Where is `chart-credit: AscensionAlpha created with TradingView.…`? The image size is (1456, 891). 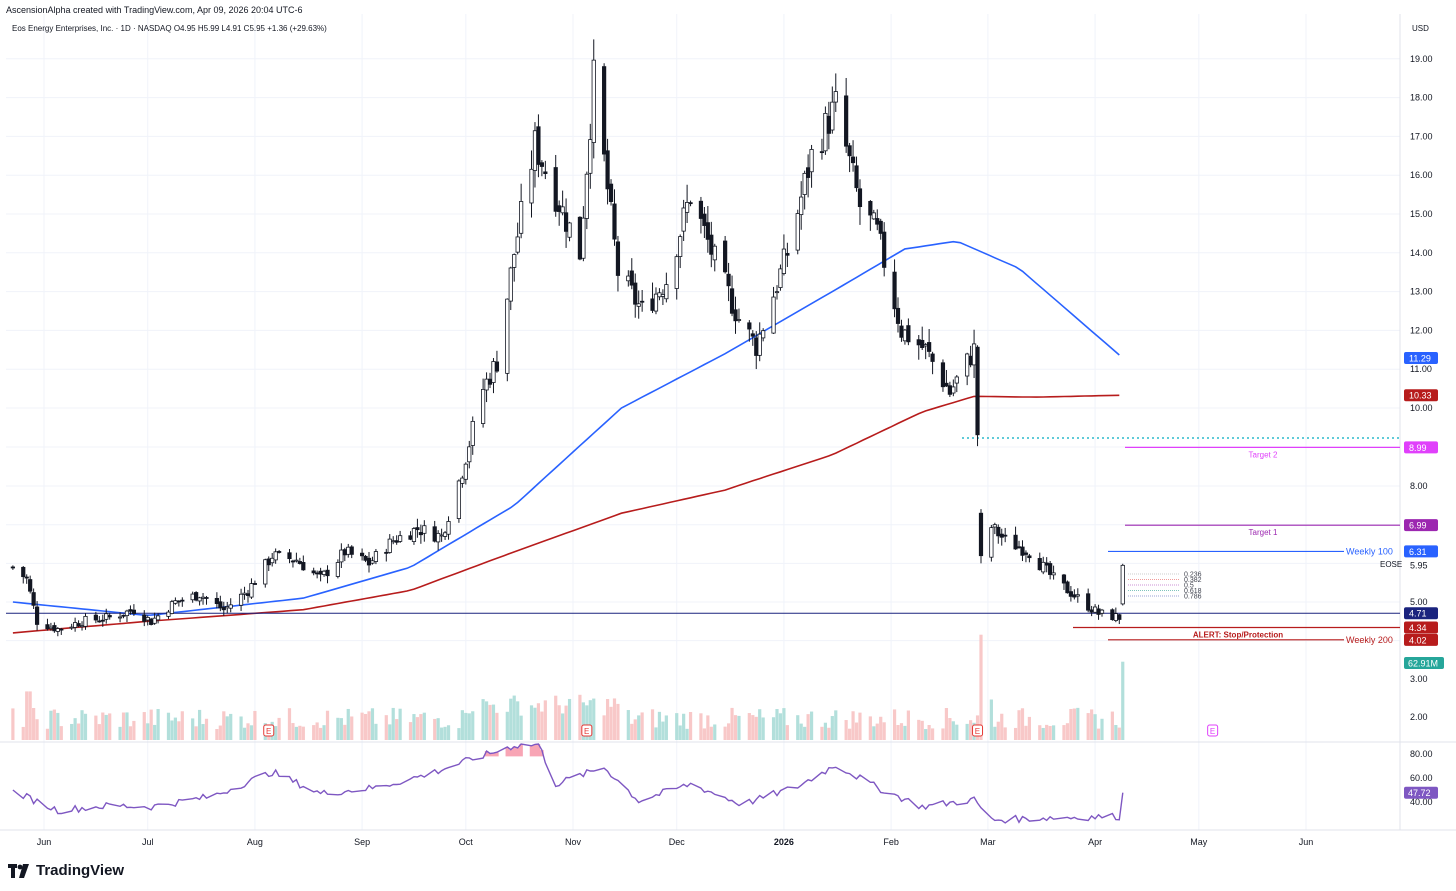
chart-credit: AscensionAlpha created with TradingView.… is located at coordinates (154, 10).